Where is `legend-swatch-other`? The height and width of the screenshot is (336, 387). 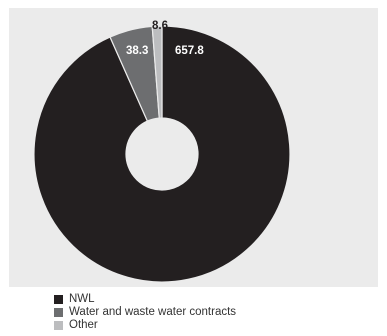 legend-swatch-other is located at coordinates (58, 325).